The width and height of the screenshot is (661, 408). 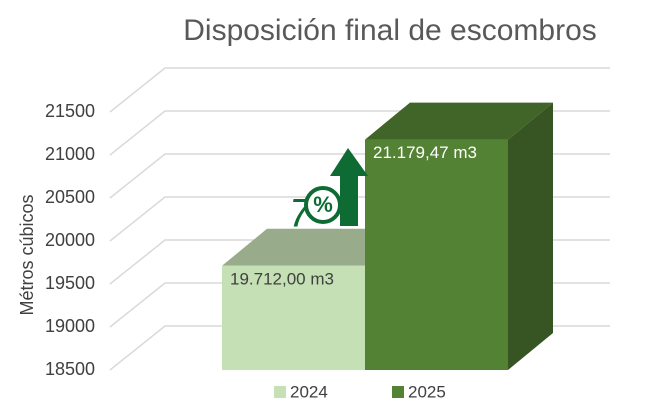 I want to click on annotation-badge, so click(x=323, y=205).